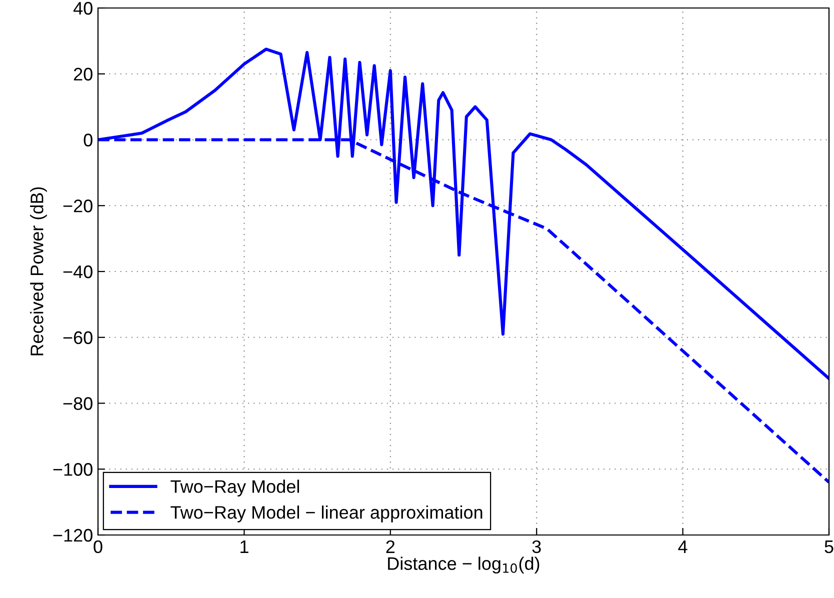  Describe the element at coordinates (77, 206) in the screenshot. I see `y-tick-label: −20` at that location.